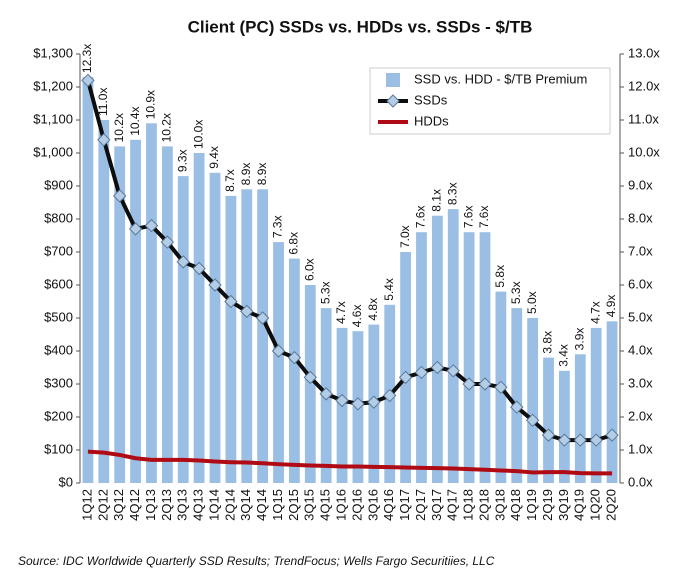 This screenshot has height=584, width=700. I want to click on y-tick-label: $1,200, so click(53, 85).